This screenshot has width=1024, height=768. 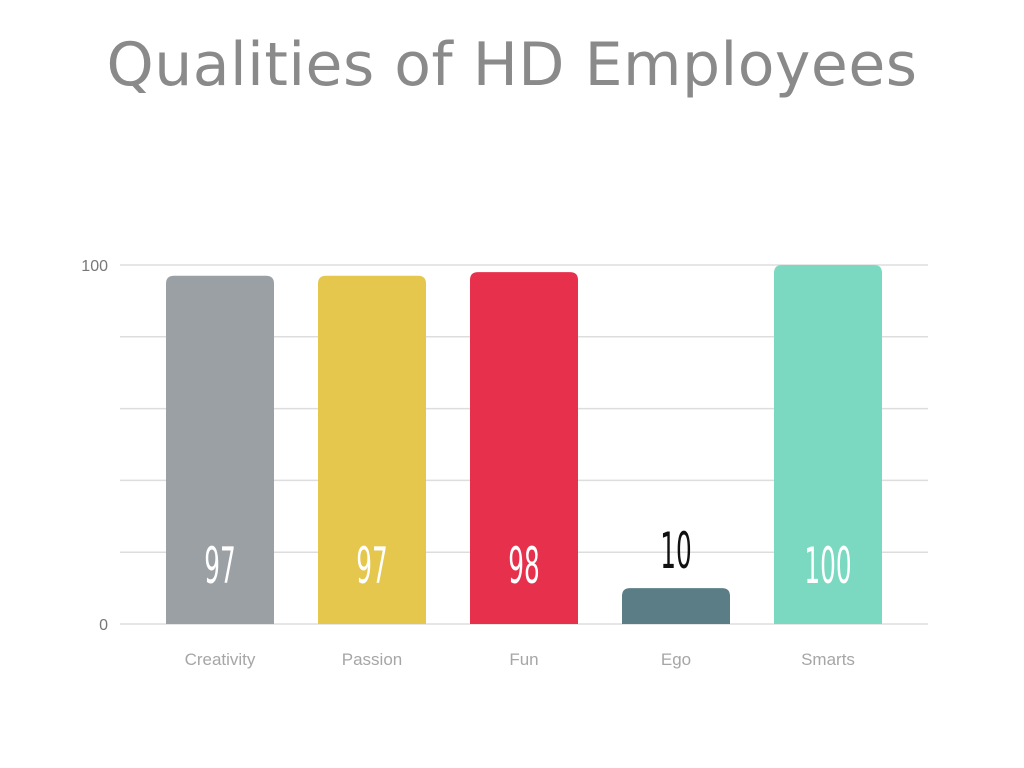 What do you see at coordinates (676, 606) in the screenshot?
I see `bar-ego` at bounding box center [676, 606].